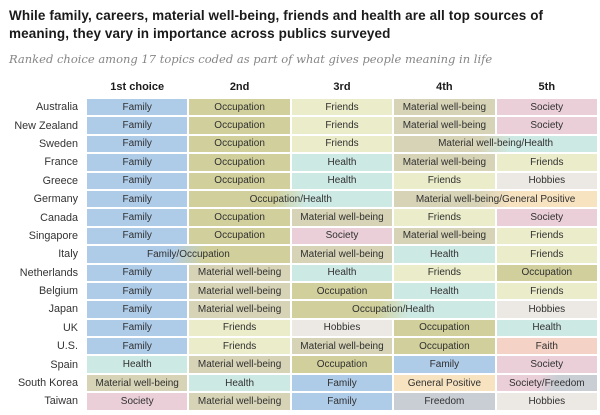 The width and height of the screenshot is (600, 415). Describe the element at coordinates (58, 143) in the screenshot. I see `country-label: Sweden` at that location.